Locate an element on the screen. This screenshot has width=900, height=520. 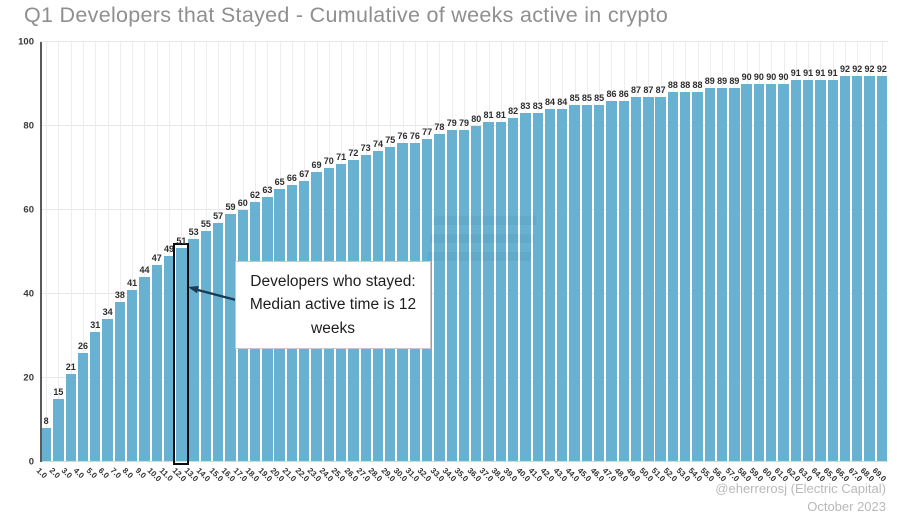
bar-slot: 41 8.0 is located at coordinates (129, 261).